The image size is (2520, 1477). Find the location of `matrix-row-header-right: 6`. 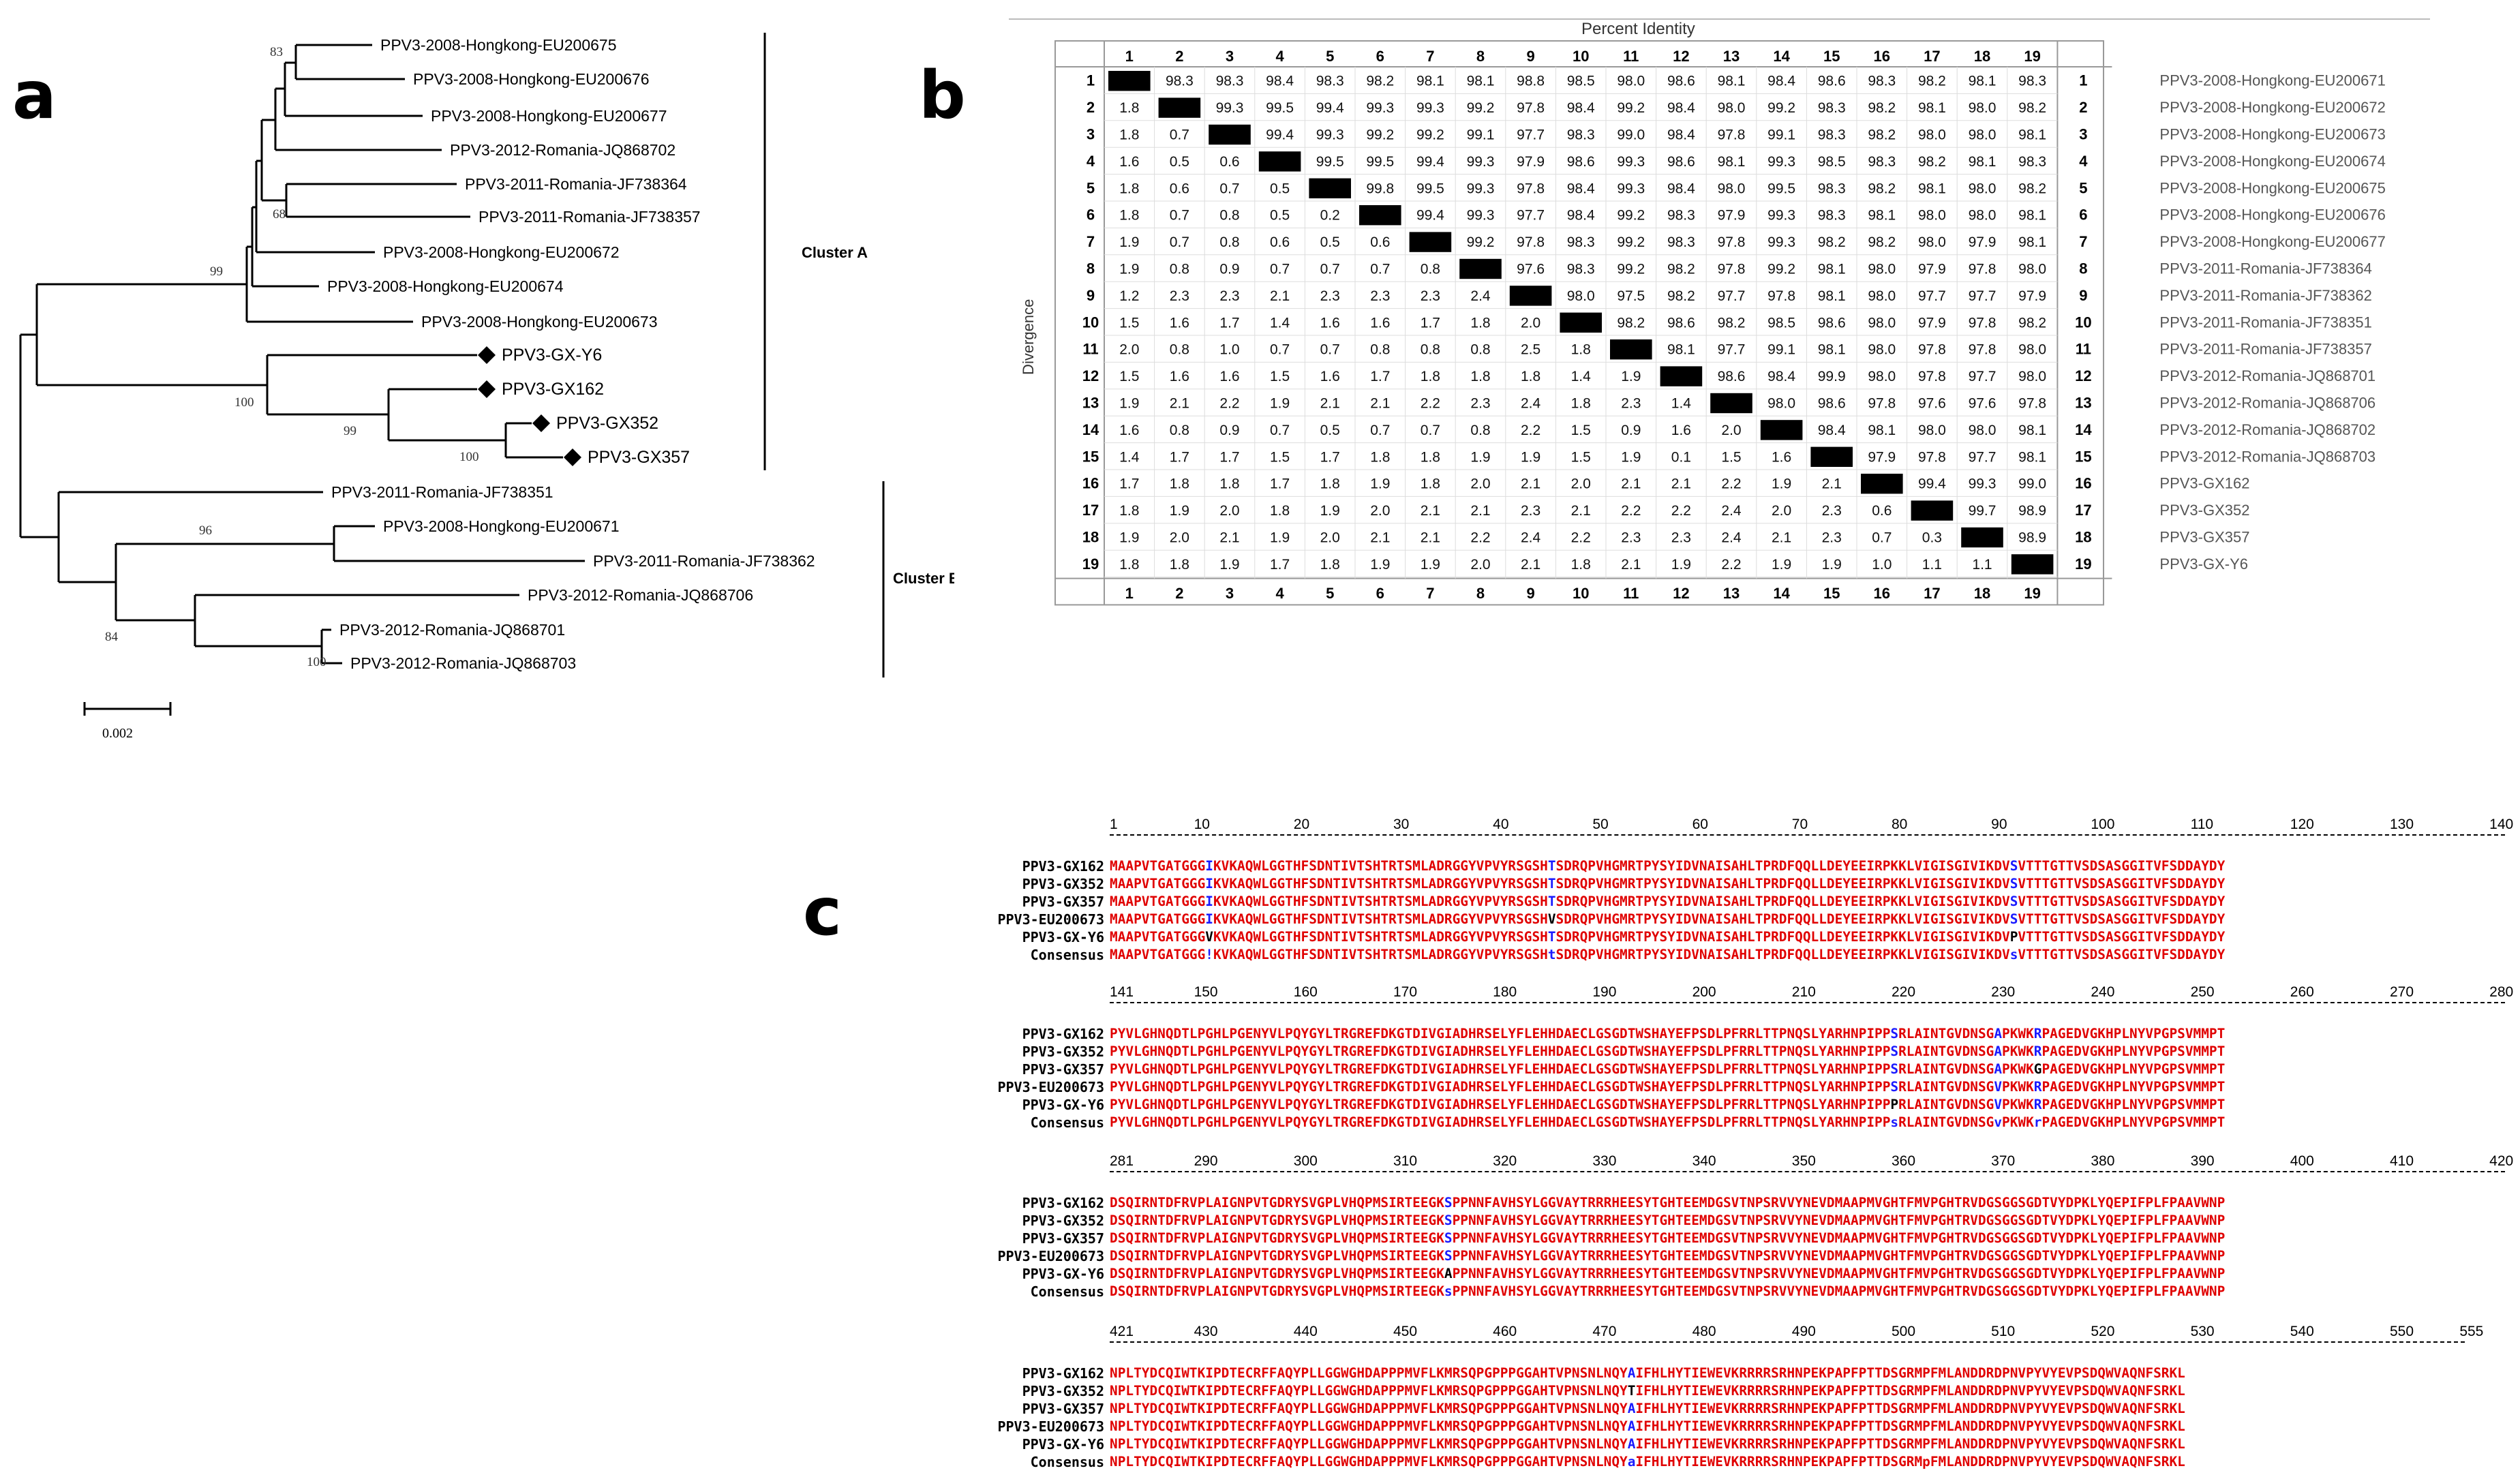

matrix-row-header-right: 6 is located at coordinates (2083, 215).